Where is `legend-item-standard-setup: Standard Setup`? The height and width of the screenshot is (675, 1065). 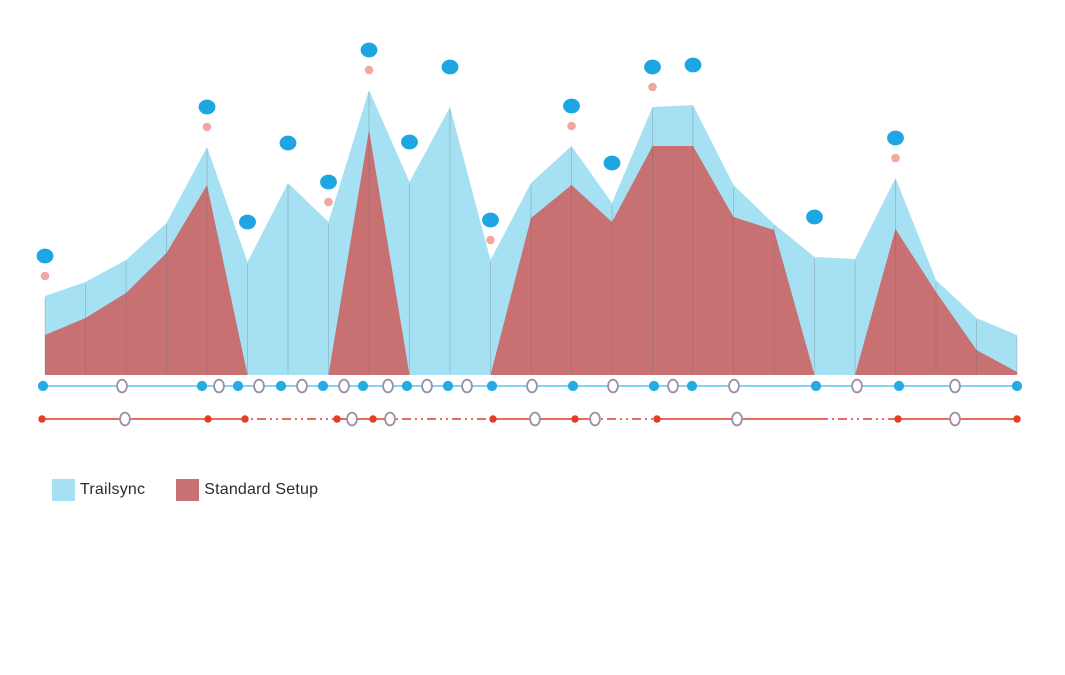
legend-item-standard-setup: Standard Setup is located at coordinates (247, 490).